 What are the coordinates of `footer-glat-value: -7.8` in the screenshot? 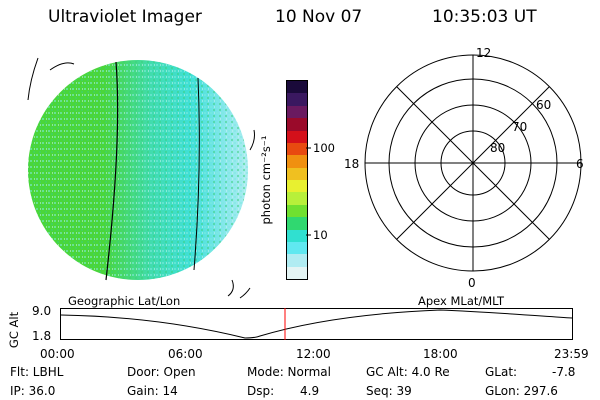 It's located at (564, 372).